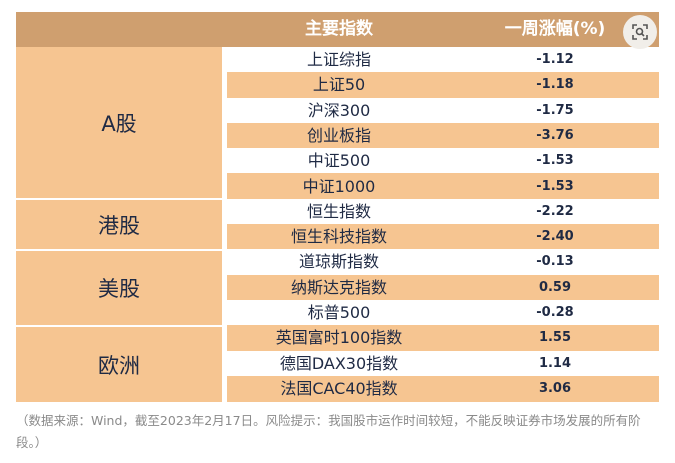 This screenshot has height=463, width=675. What do you see at coordinates (555, 135) in the screenshot?
I see `weekly-change-value: -3.76` at bounding box center [555, 135].